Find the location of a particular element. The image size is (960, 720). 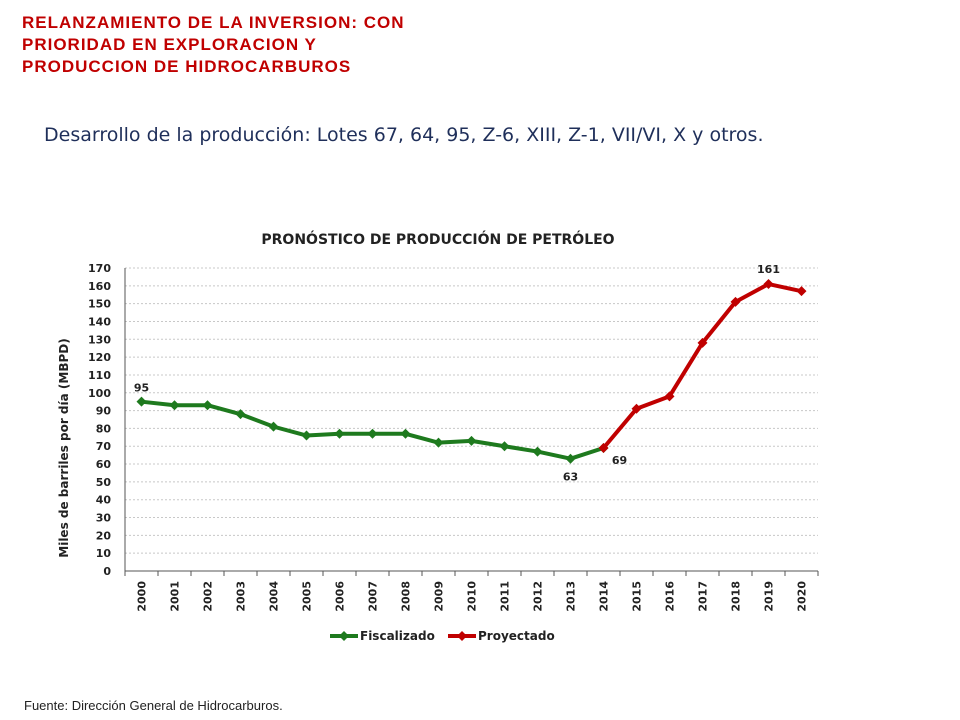

y-tick-label: 0 is located at coordinates (107, 571).